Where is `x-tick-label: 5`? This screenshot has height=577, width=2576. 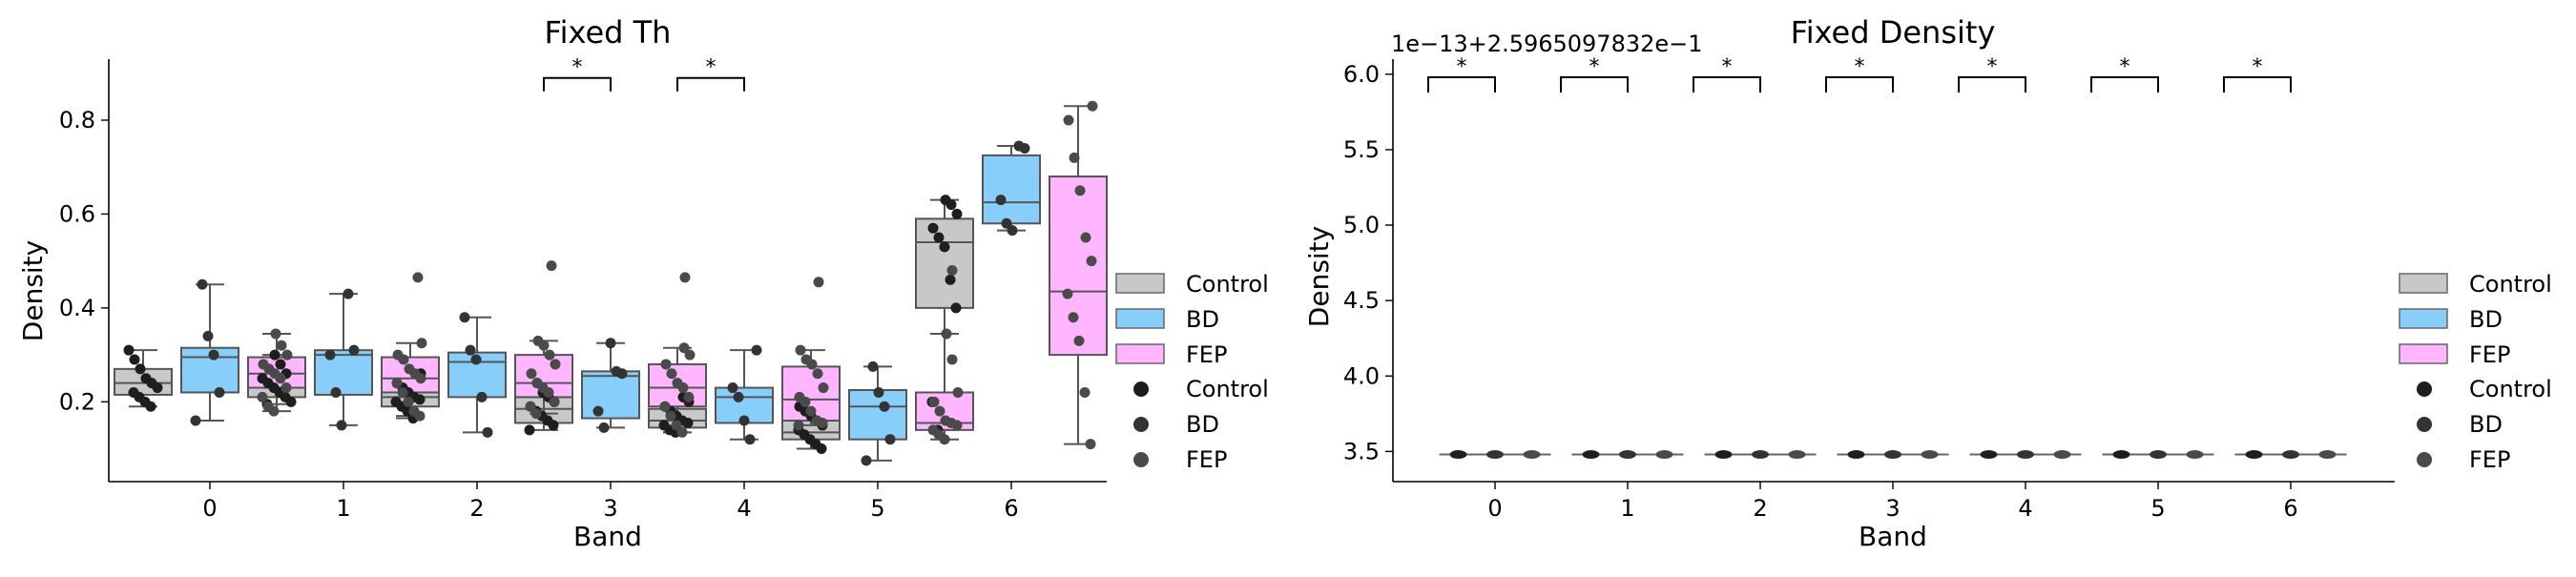
x-tick-label: 5 is located at coordinates (2157, 508).